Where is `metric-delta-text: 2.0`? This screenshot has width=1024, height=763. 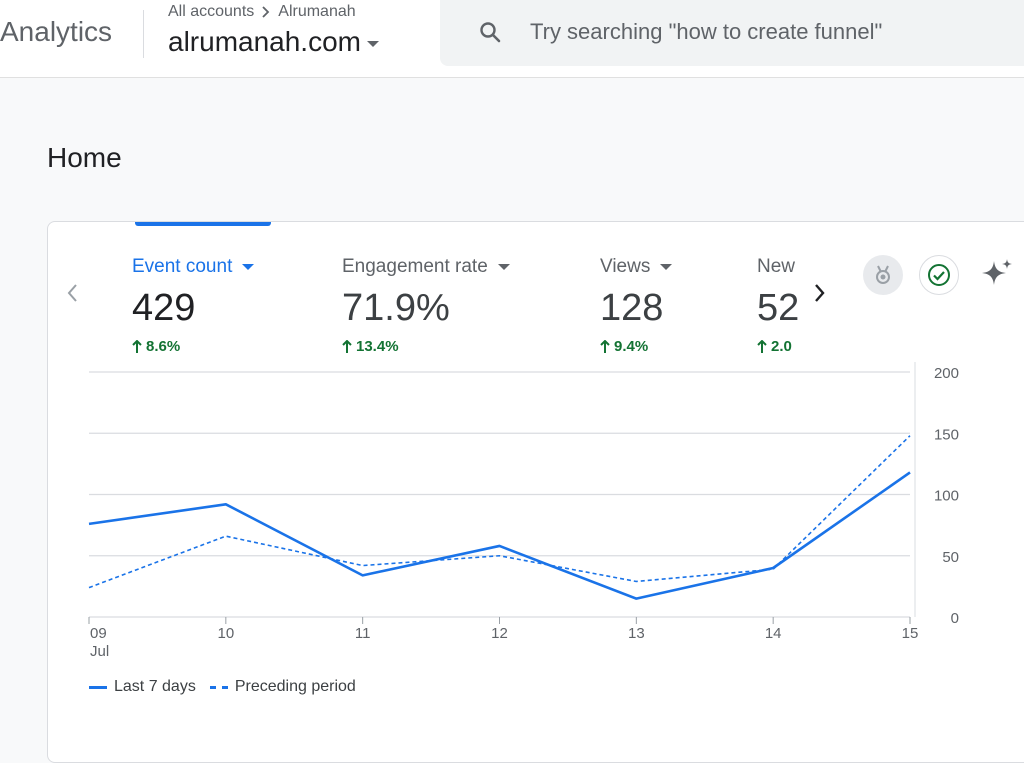 metric-delta-text: 2.0 is located at coordinates (781, 346).